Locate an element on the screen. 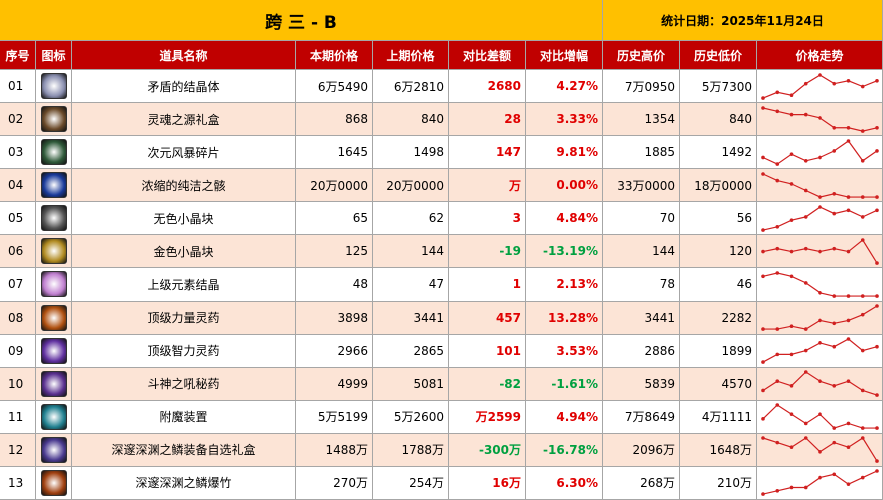 The image size is (883, 500). high-cell: 78 is located at coordinates (641, 285).